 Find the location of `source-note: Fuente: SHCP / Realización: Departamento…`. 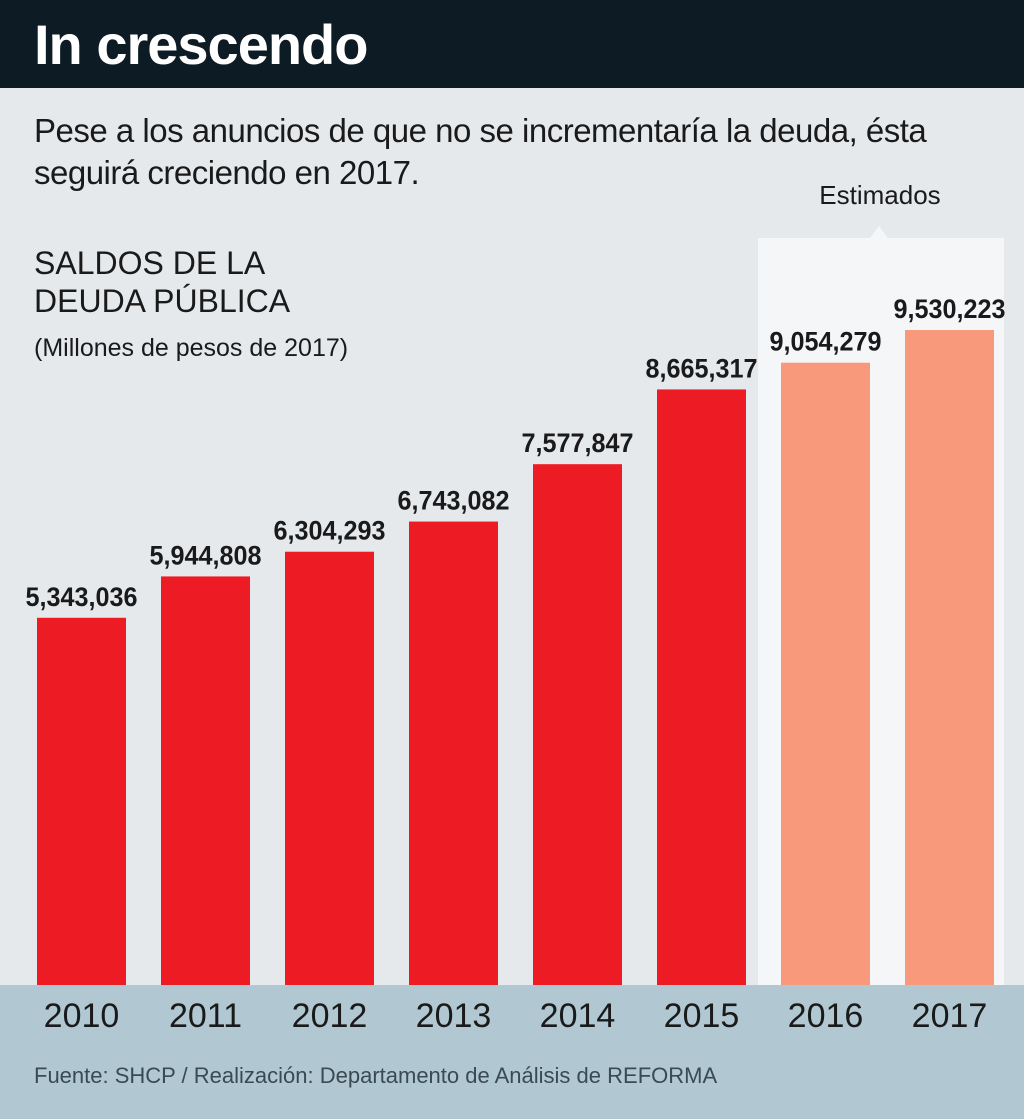

source-note: Fuente: SHCP / Realización: Departamento… is located at coordinates (376, 1075).